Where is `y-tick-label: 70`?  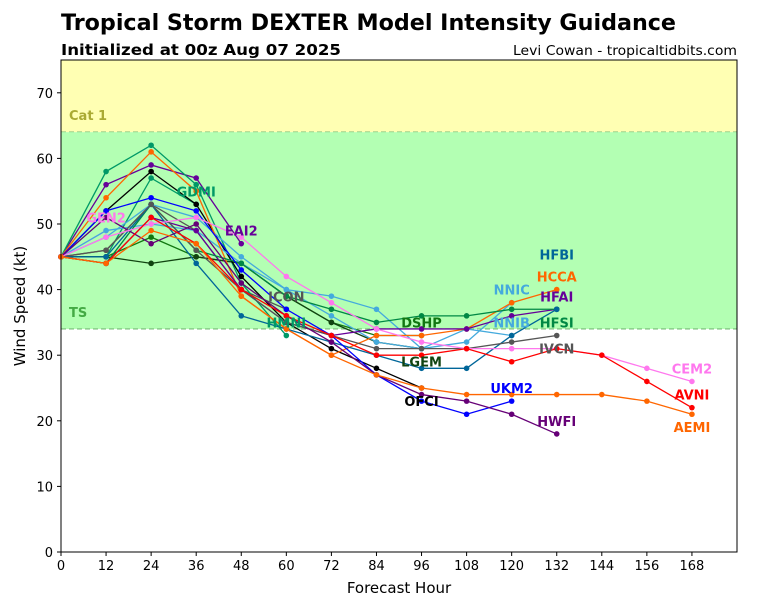
y-tick-label: 70 is located at coordinates (44, 94).